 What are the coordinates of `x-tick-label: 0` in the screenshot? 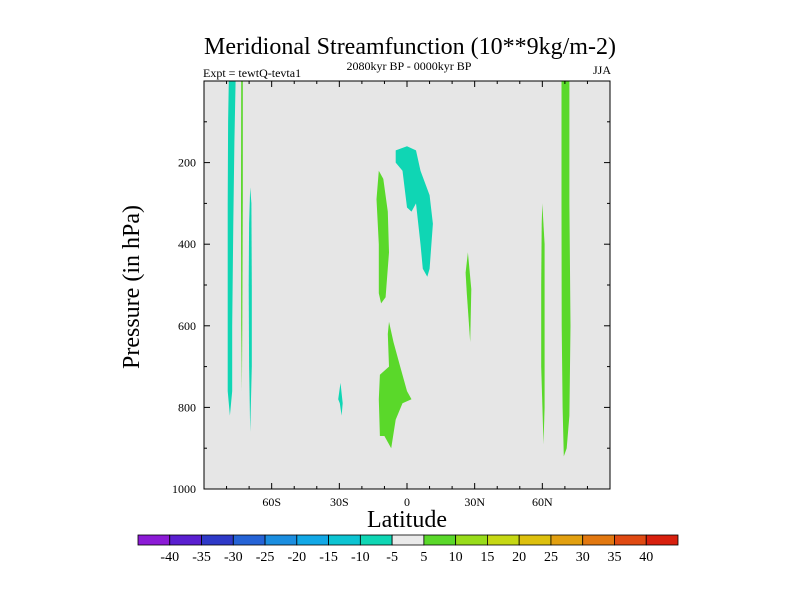 It's located at (407, 502).